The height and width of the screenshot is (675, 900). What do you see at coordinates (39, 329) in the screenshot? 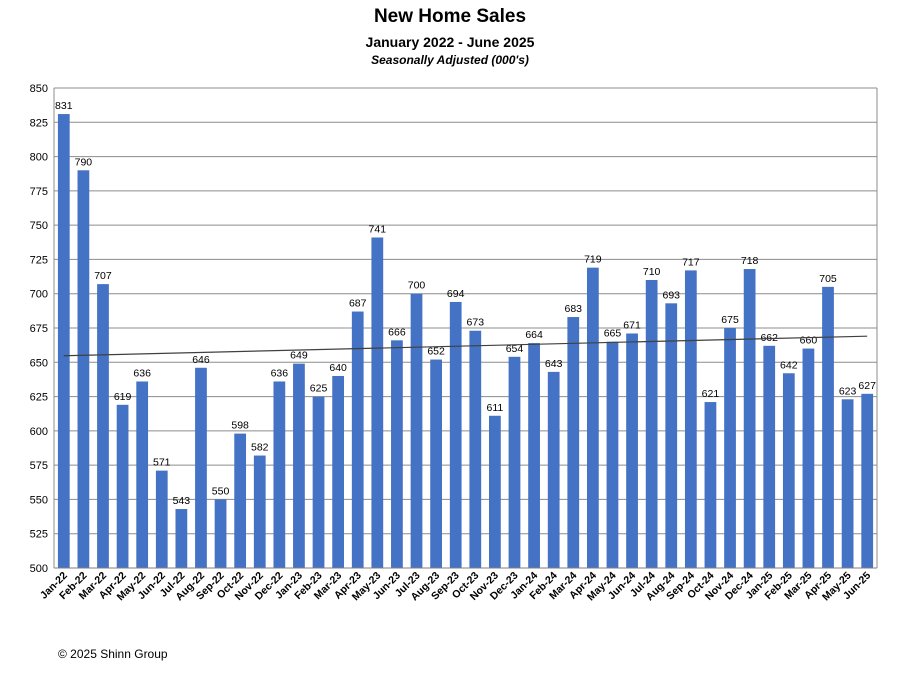
I see `y-tick-label: 675` at bounding box center [39, 329].